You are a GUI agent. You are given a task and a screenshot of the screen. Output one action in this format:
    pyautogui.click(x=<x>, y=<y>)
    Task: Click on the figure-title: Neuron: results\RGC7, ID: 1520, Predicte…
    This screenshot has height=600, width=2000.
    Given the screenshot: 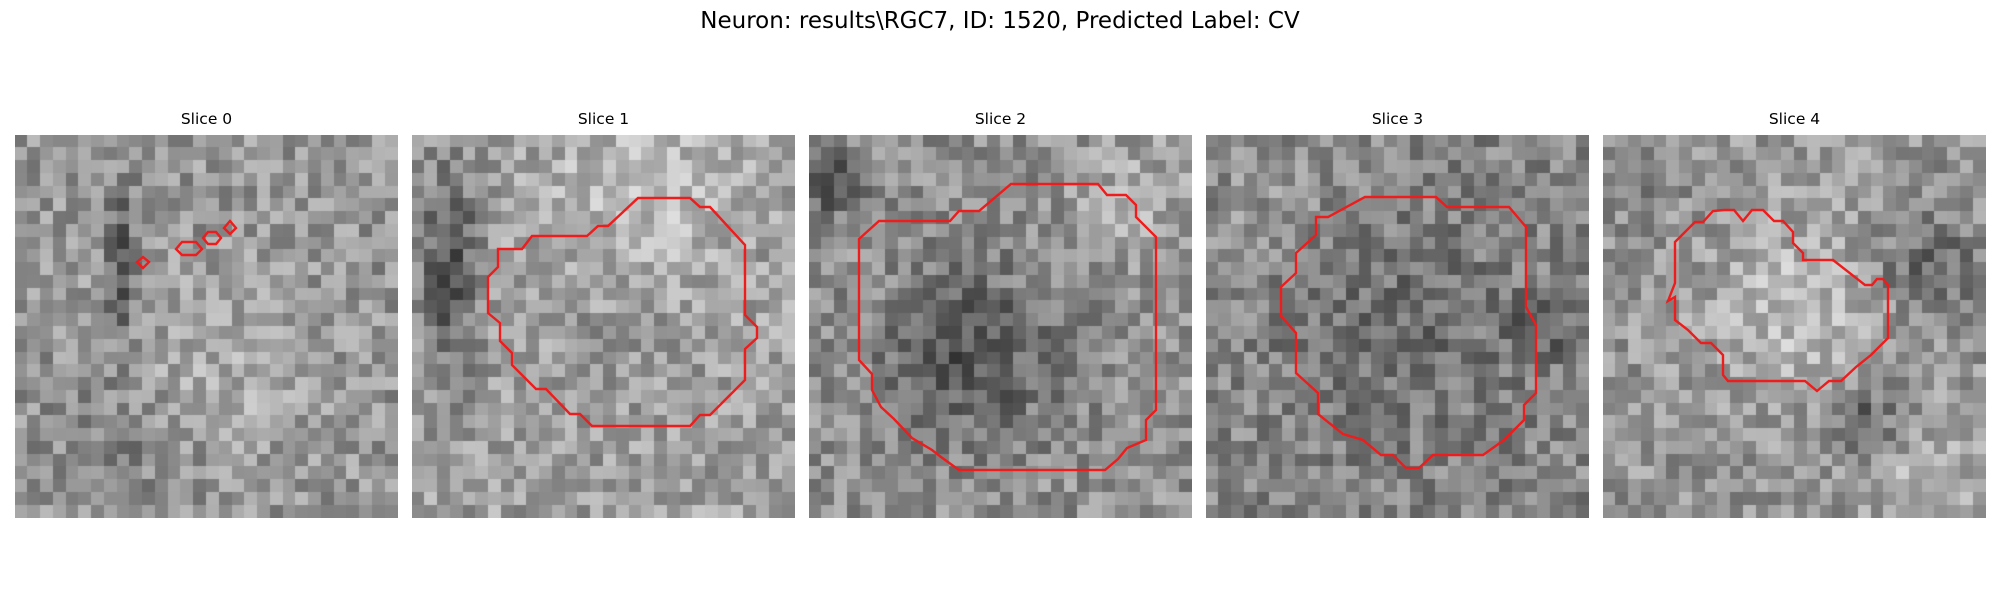 What is the action you would take?
    pyautogui.click(x=1000, y=21)
    